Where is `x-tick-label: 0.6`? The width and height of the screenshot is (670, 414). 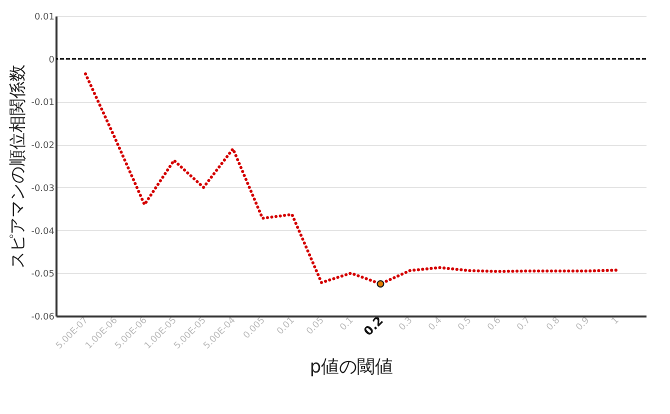 x-tick-label: 0.6 is located at coordinates (495, 324).